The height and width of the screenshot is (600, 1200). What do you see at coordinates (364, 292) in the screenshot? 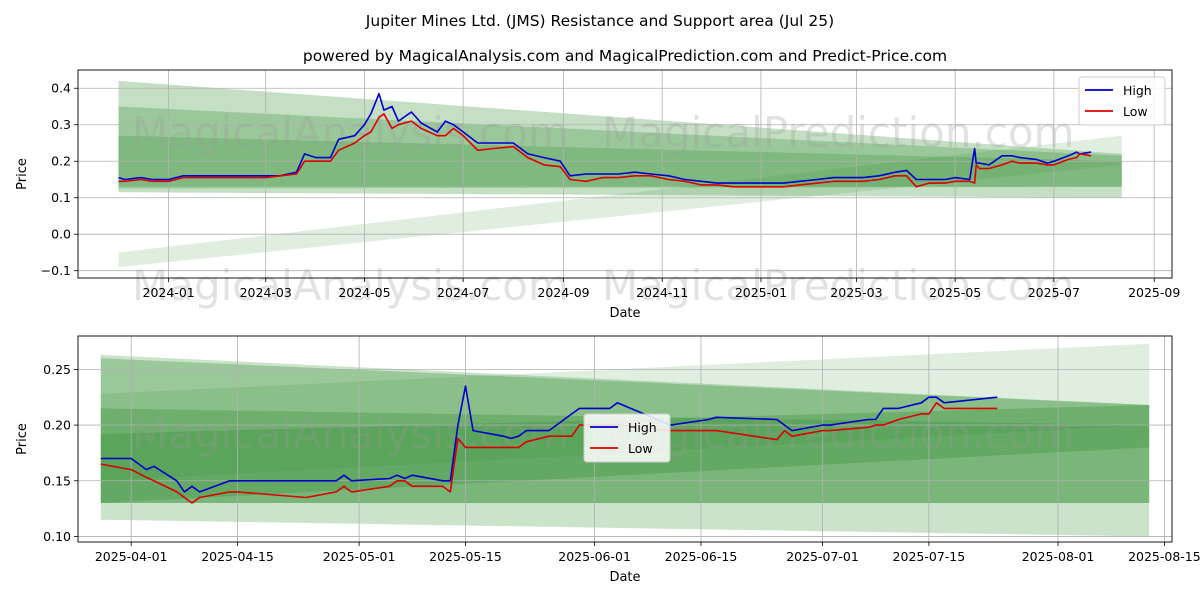
I see `x-tick-label: 2024-05` at bounding box center [364, 292].